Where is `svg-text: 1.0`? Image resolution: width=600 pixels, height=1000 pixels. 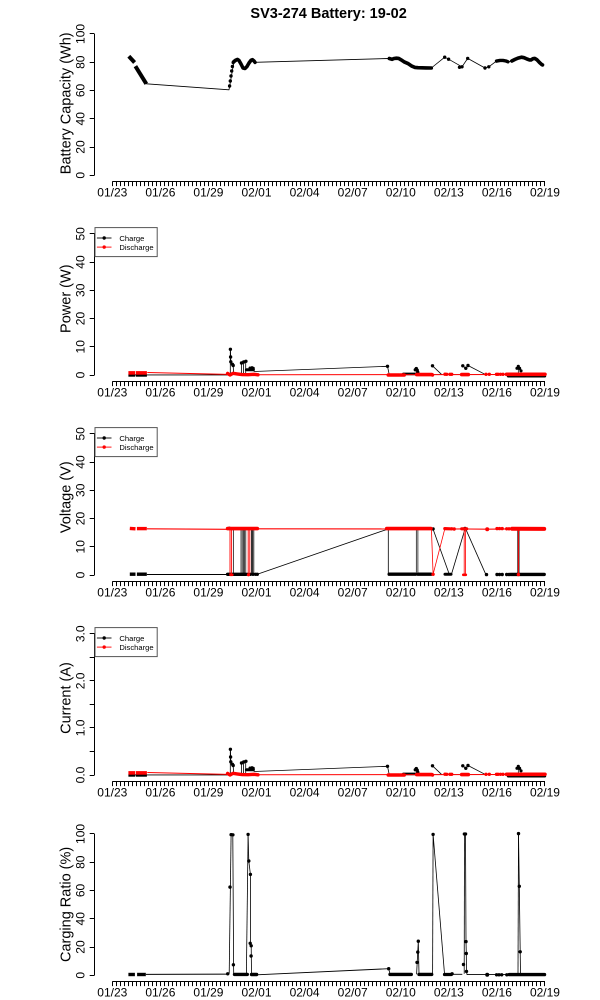
svg-text: 1.0 is located at coordinates (81, 727).